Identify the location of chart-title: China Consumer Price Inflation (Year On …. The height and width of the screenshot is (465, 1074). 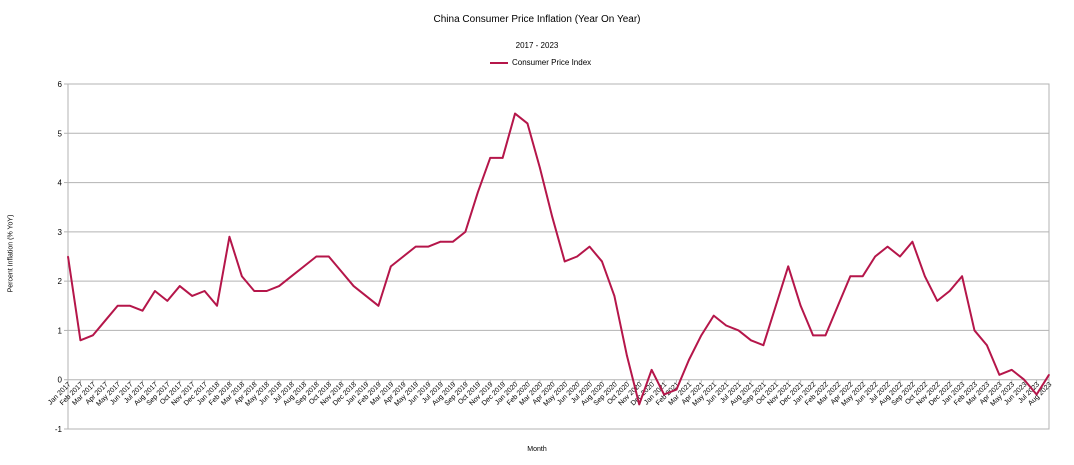
(537, 19).